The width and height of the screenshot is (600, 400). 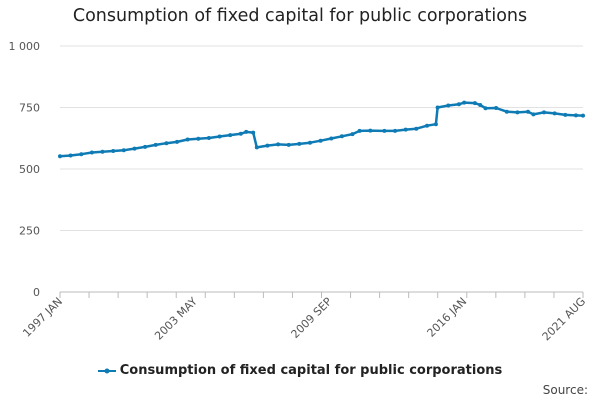 I want to click on series-line, so click(x=321, y=129).